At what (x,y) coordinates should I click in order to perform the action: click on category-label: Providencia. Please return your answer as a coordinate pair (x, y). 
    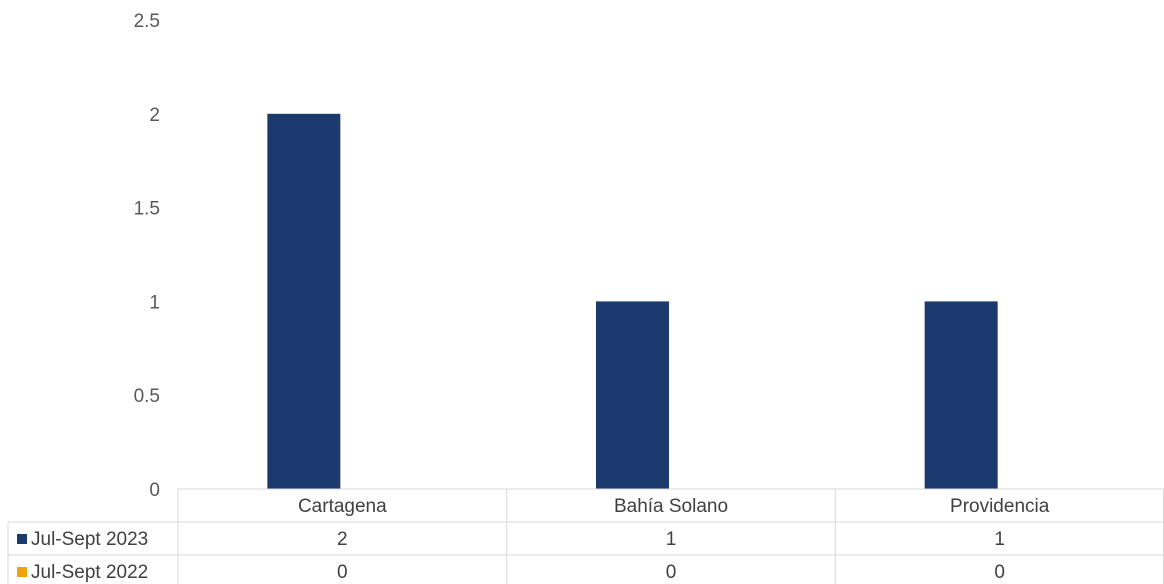
    Looking at the image, I should click on (1000, 506).